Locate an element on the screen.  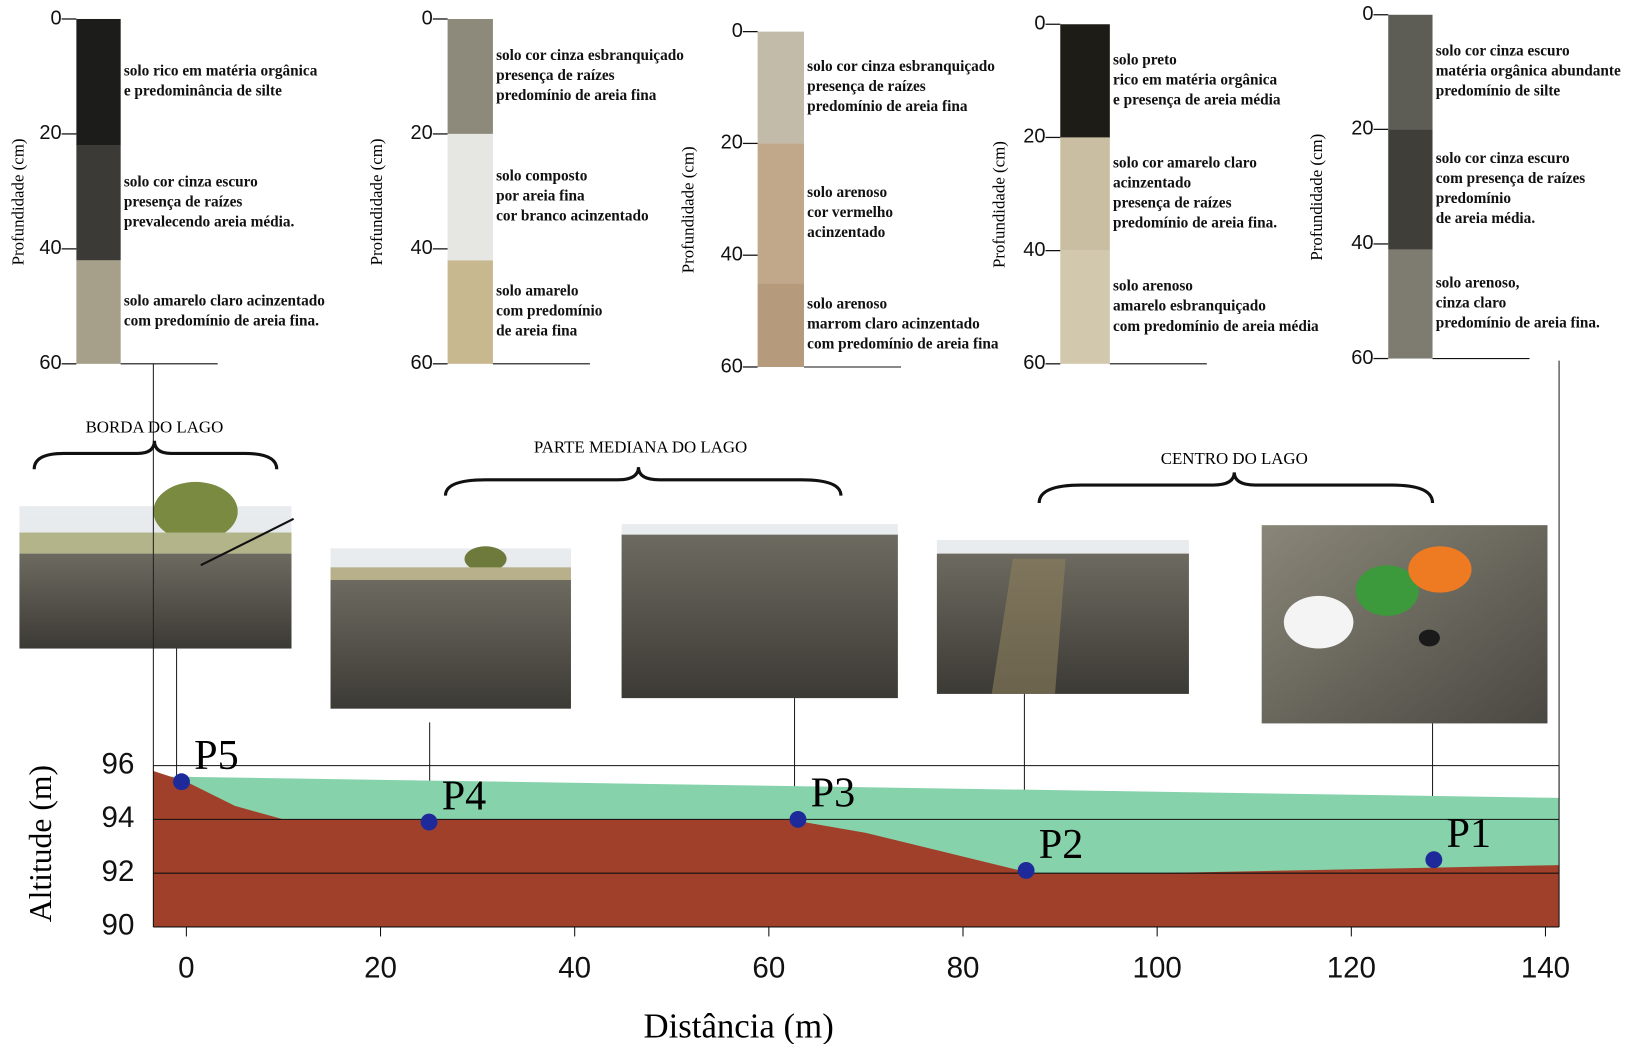
zone-label: BORDA DO LAGO is located at coordinates (155, 426).